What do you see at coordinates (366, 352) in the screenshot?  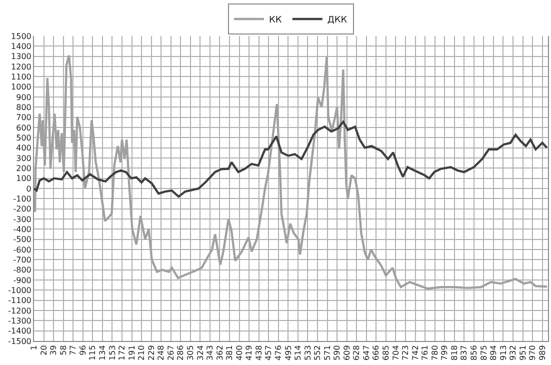 I see `x-tick-label: 647` at bounding box center [366, 352].